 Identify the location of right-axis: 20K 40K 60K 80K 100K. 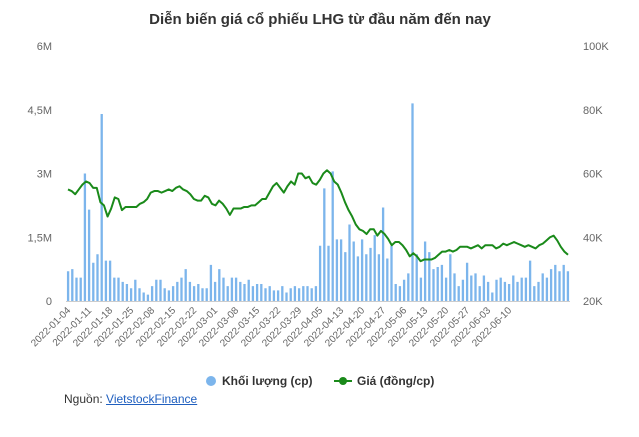
(596, 174).